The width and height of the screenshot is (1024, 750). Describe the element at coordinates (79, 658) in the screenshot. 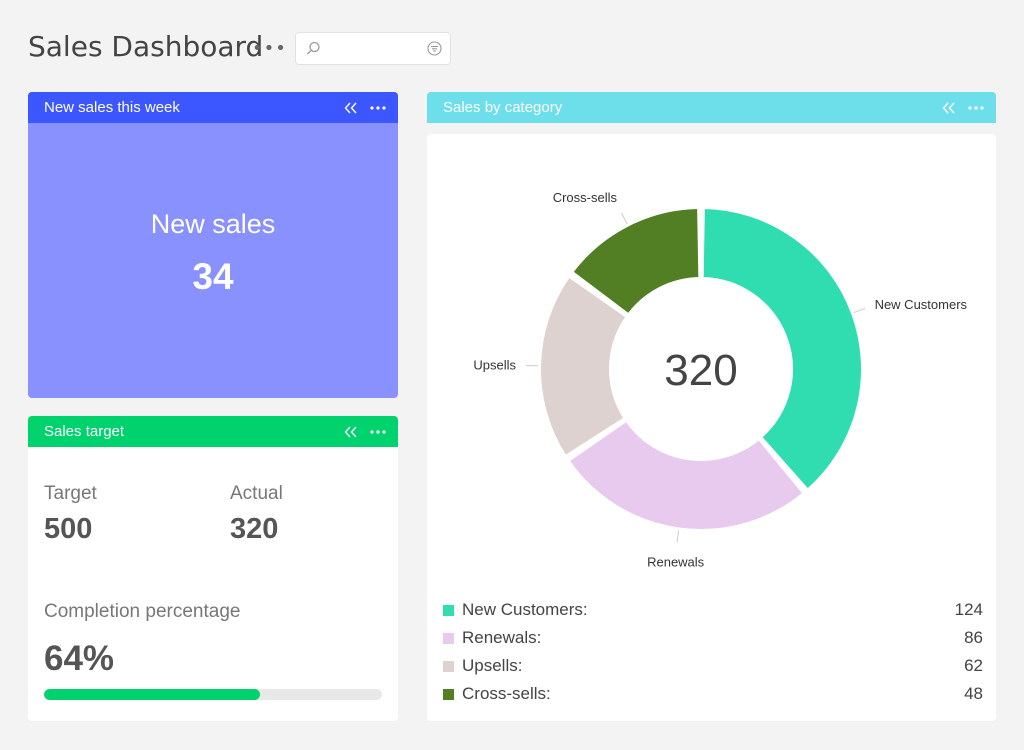

I see `completion-value: 64%` at that location.